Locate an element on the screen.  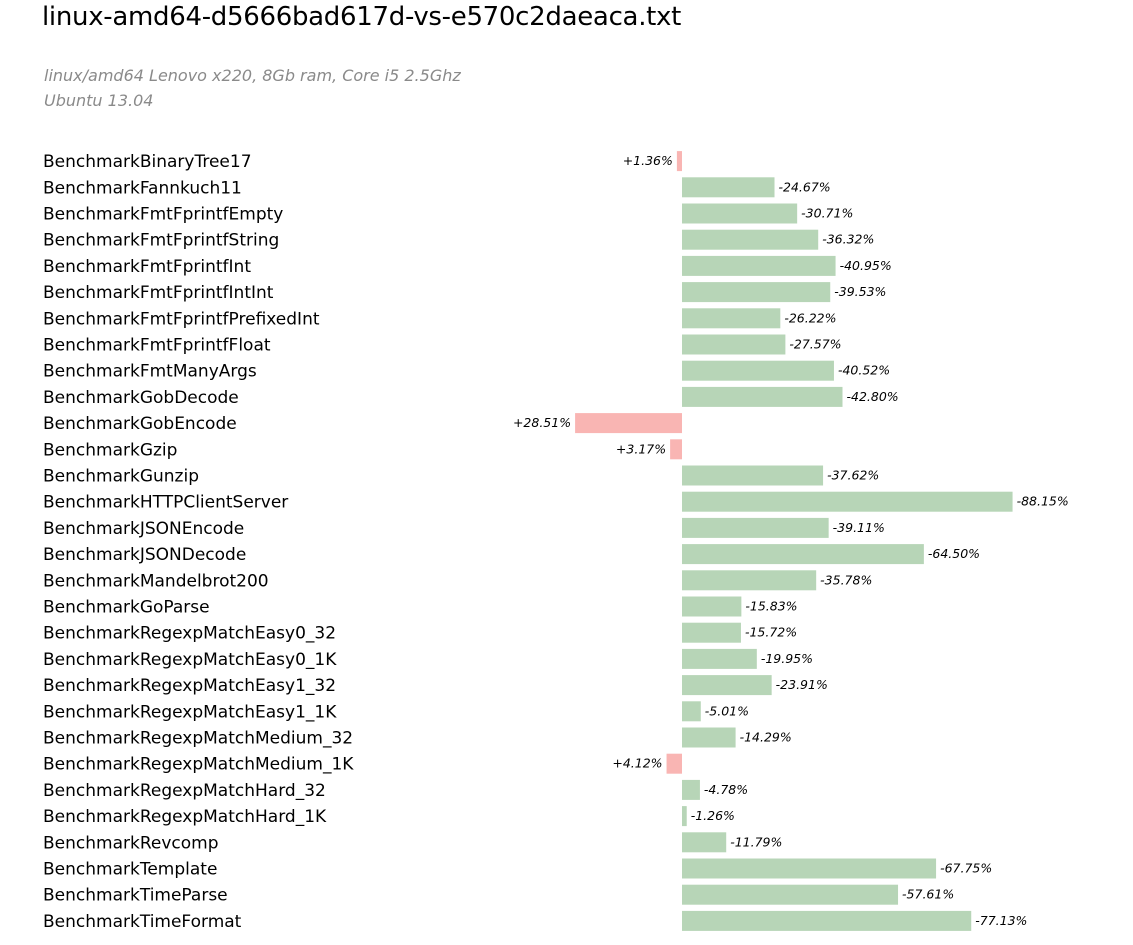
category-label: BenchmarkTimeFormat is located at coordinates (142, 922).